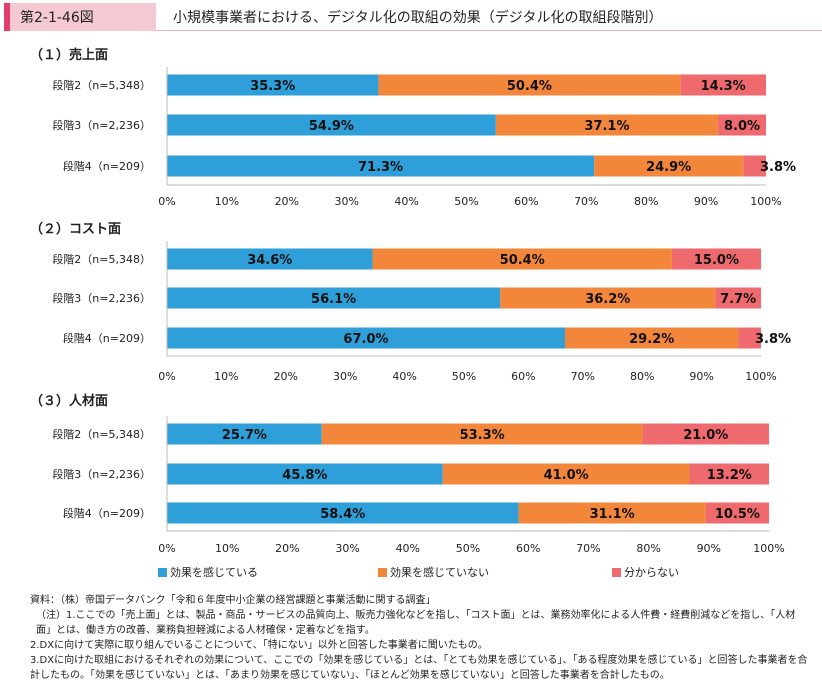 The width and height of the screenshot is (822, 700). What do you see at coordinates (651, 572) in the screenshot?
I see `legend-label-unknown: 分からない` at bounding box center [651, 572].